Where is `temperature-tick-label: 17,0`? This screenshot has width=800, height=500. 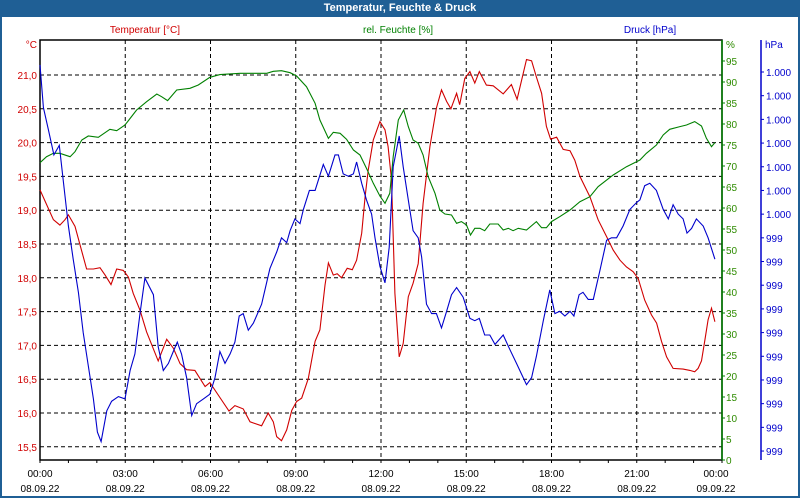
temperature-tick-label: 17,0 is located at coordinates (28, 346).